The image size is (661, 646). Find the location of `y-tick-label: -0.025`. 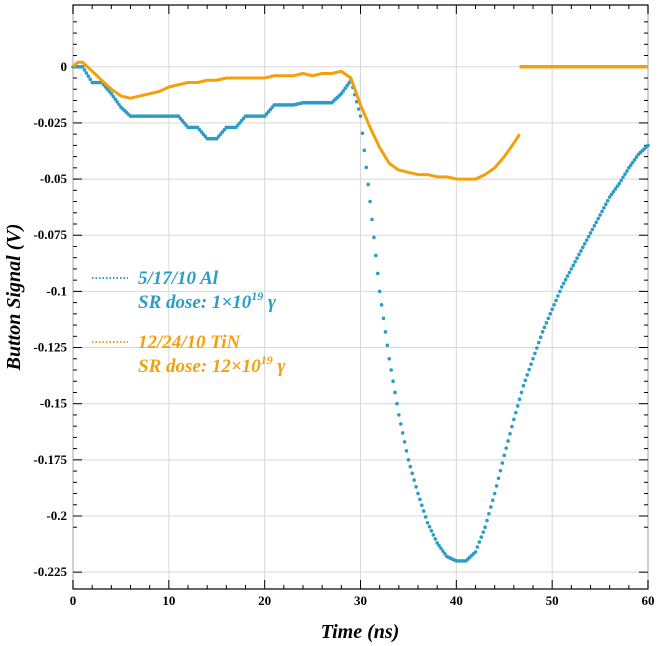

y-tick-label: -0.025 is located at coordinates (50, 122).